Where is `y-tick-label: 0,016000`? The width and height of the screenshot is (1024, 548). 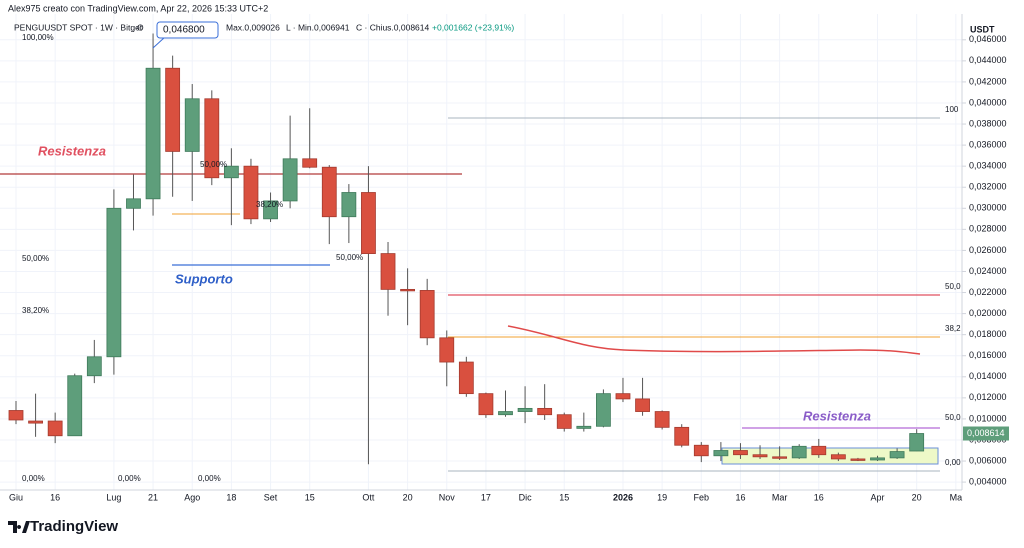 y-tick-label: 0,016000 is located at coordinates (988, 355).